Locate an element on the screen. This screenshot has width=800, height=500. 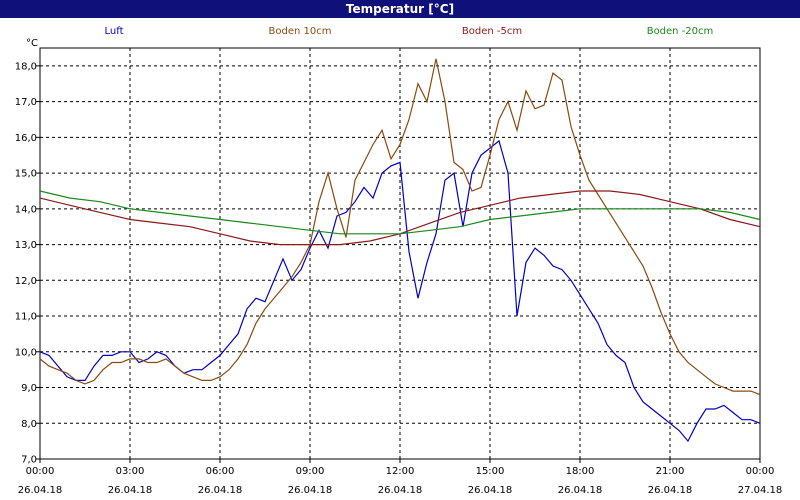
x-tick-time: 21:00 is located at coordinates (670, 471).